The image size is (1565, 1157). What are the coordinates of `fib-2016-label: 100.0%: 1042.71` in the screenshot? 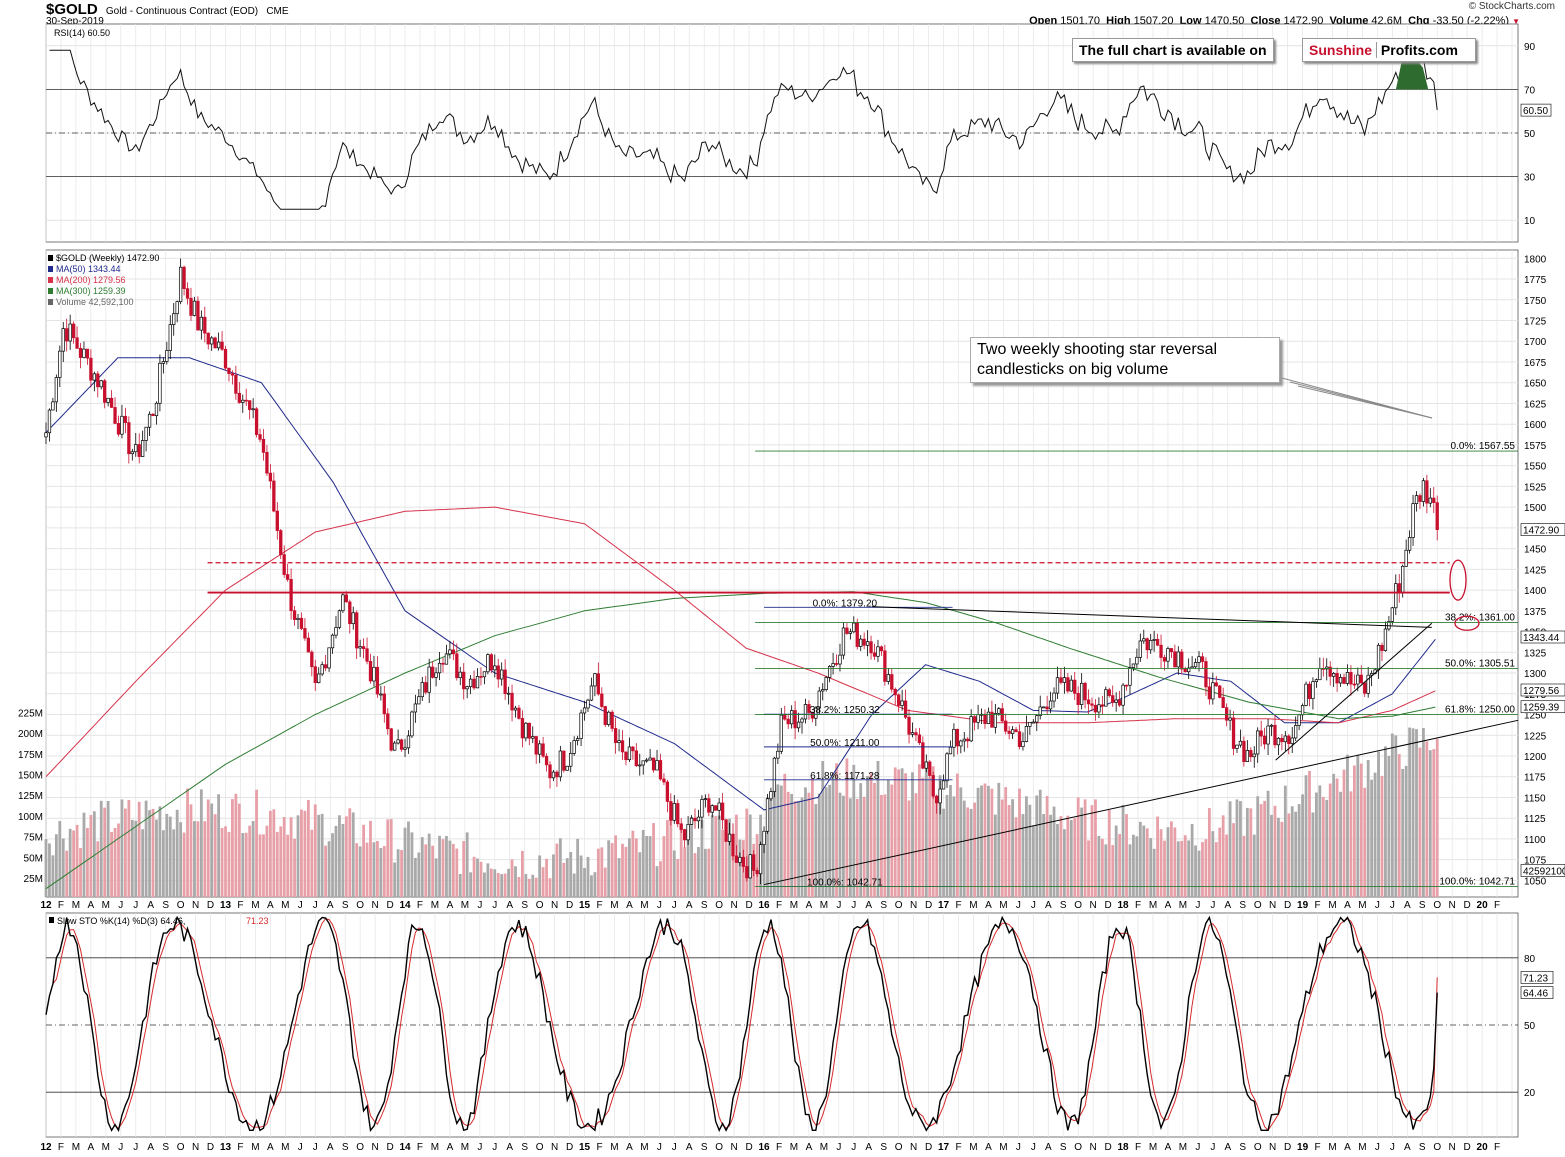 It's located at (845, 882).